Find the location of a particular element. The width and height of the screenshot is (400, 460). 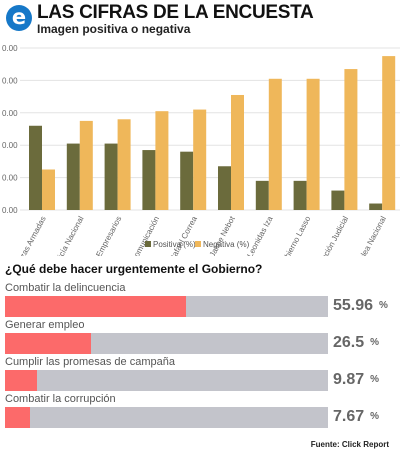

priority-row: Combatir la corrupción 7.67% is located at coordinates (200, 411).